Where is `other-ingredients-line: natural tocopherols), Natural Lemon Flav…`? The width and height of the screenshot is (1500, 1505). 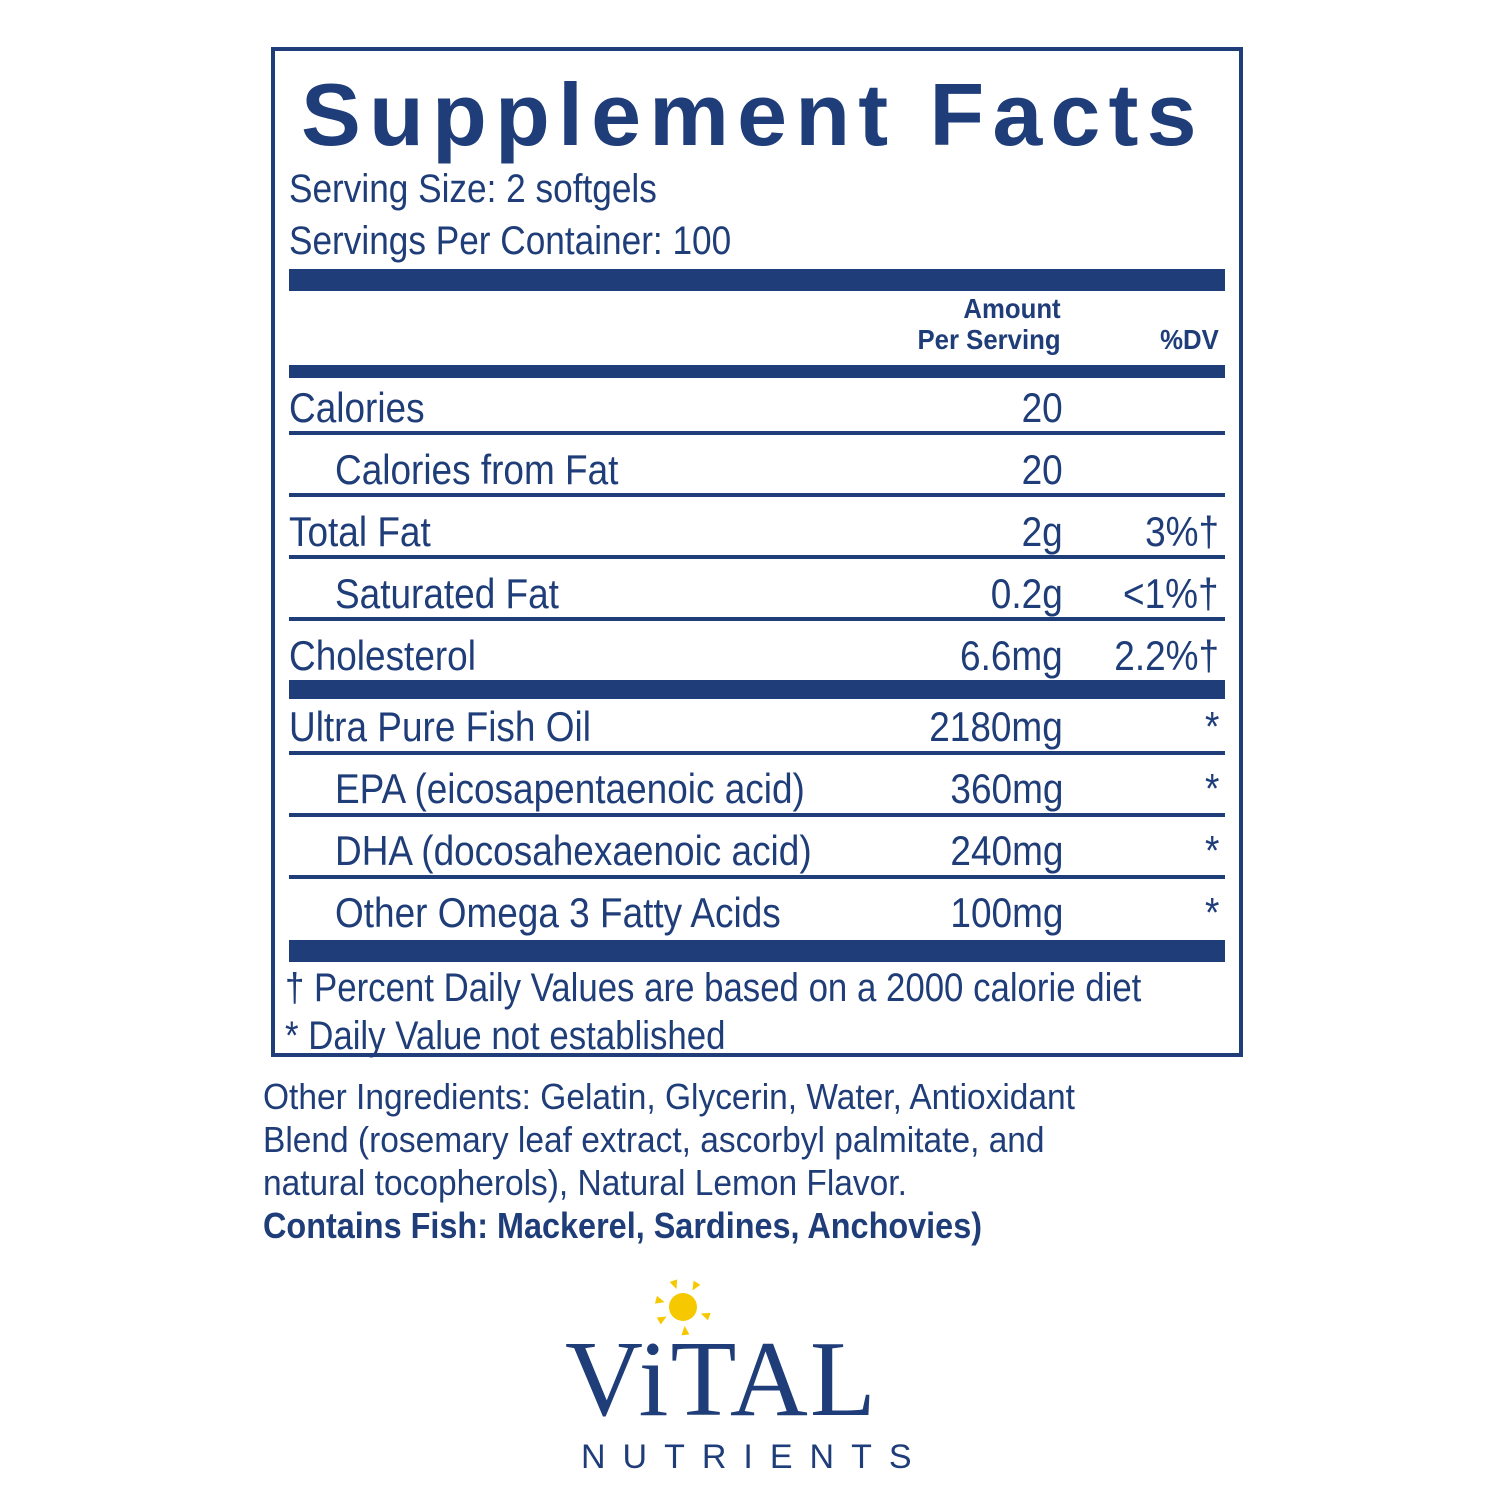
other-ingredients-line: natural tocopherols), Natural Lemon Flav… is located at coordinates (585, 1182).